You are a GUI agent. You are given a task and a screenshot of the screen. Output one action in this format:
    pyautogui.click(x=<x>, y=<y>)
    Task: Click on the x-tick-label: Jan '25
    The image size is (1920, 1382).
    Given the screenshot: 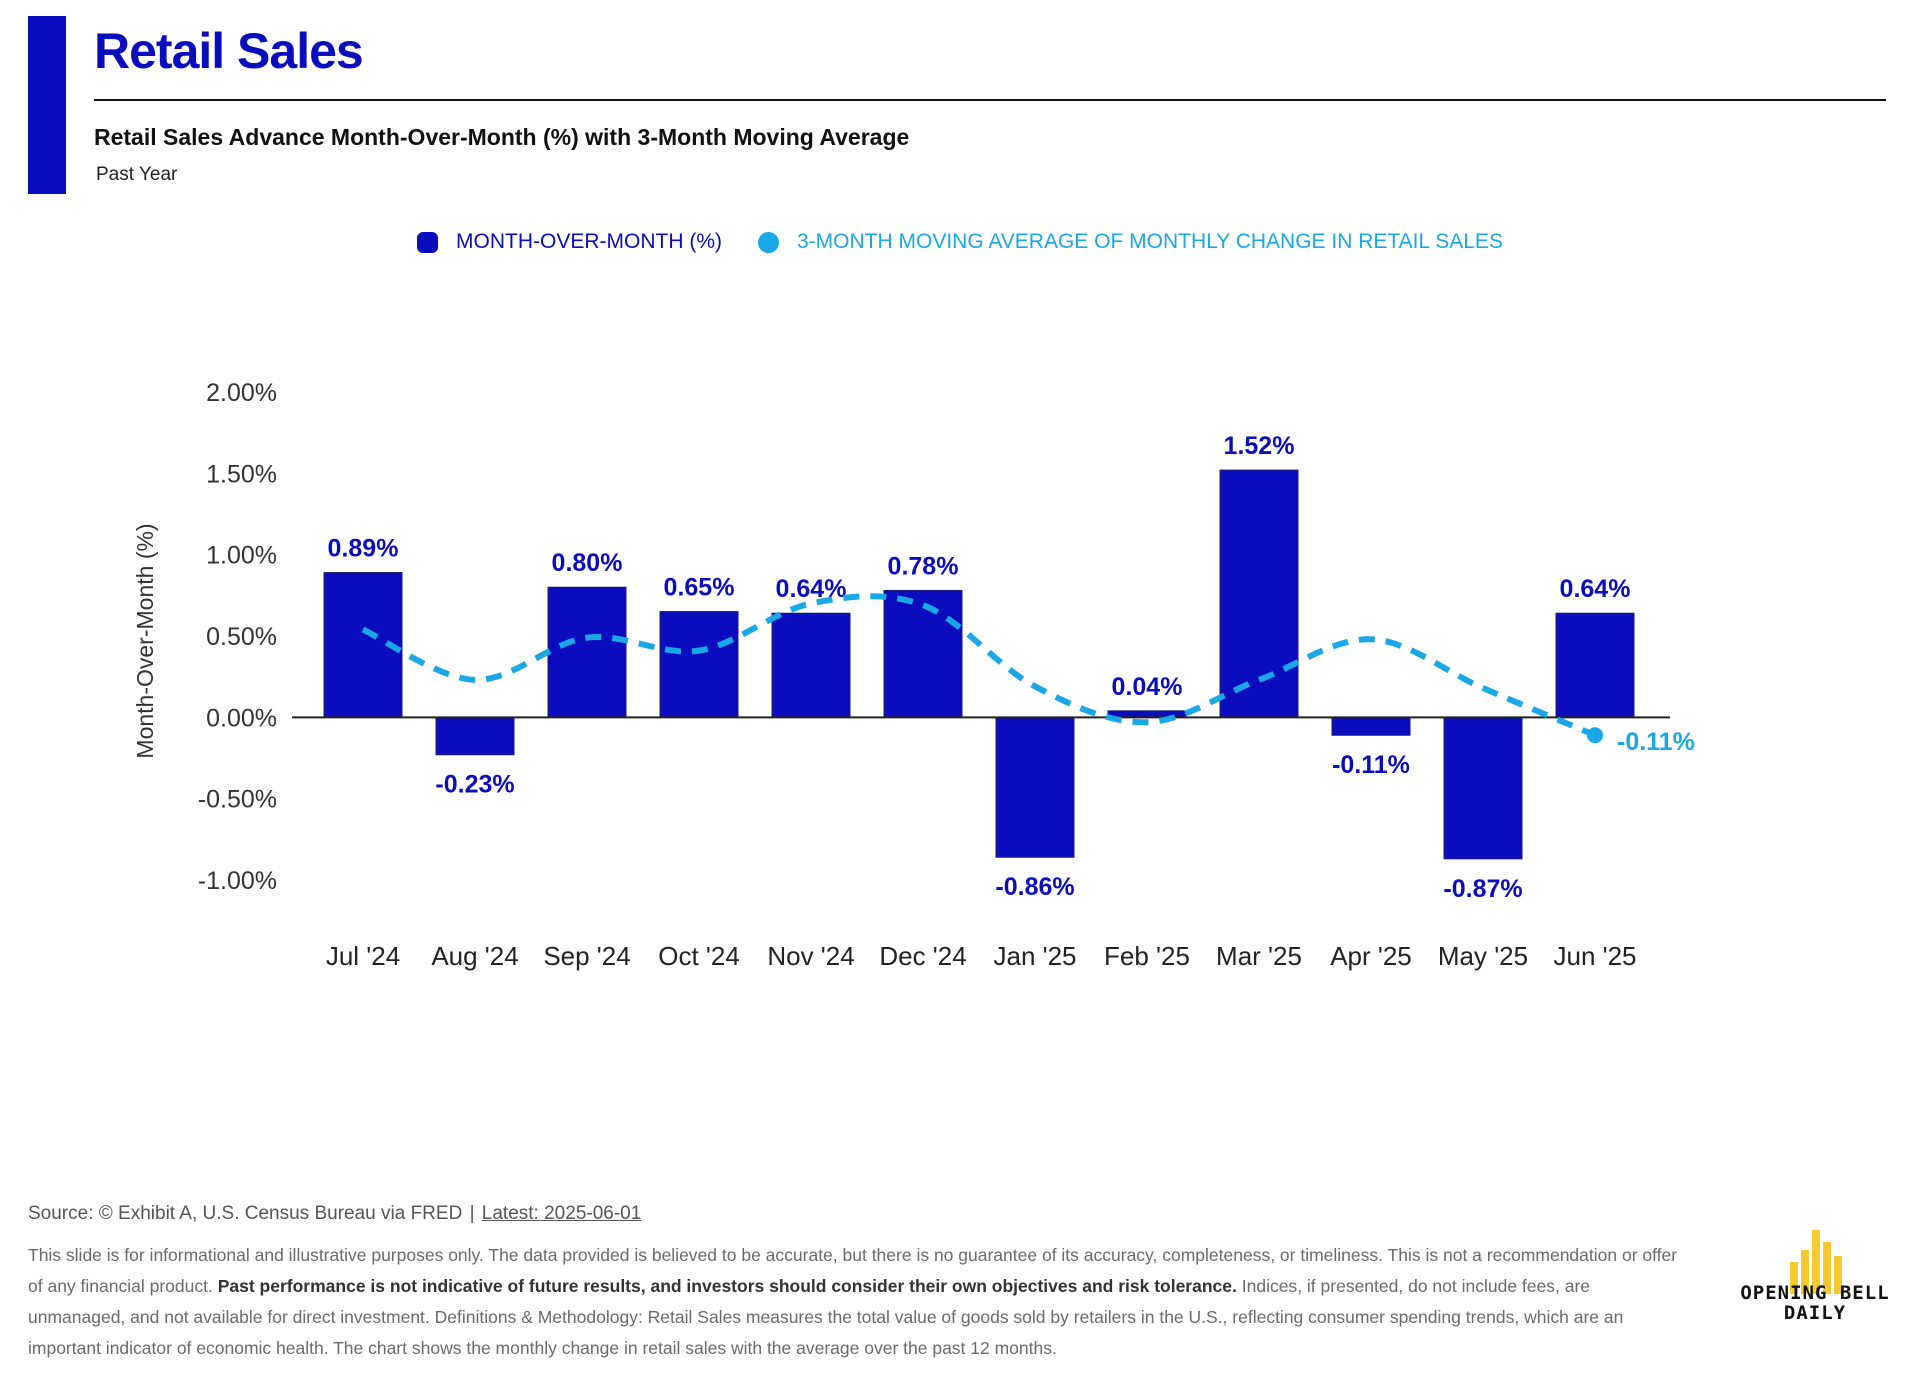 What is the action you would take?
    pyautogui.click(x=1034, y=956)
    